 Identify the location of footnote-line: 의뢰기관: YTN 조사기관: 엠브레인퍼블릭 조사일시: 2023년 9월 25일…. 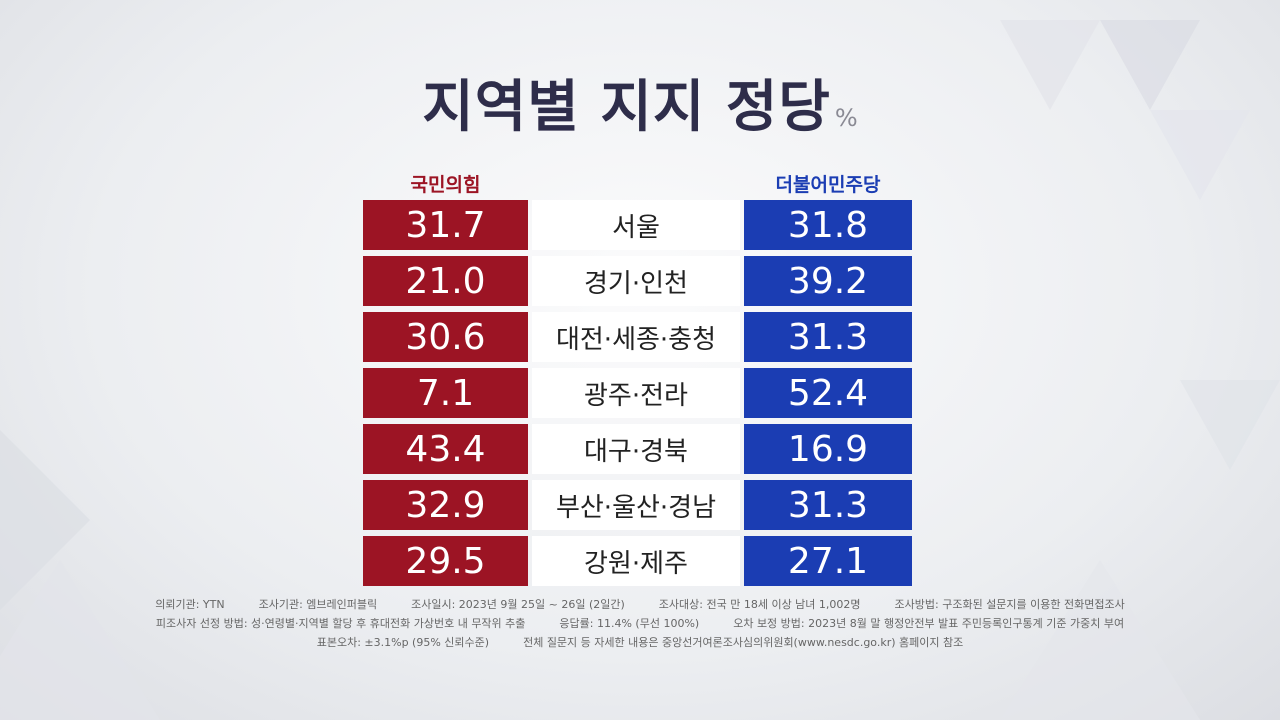
(640, 605).